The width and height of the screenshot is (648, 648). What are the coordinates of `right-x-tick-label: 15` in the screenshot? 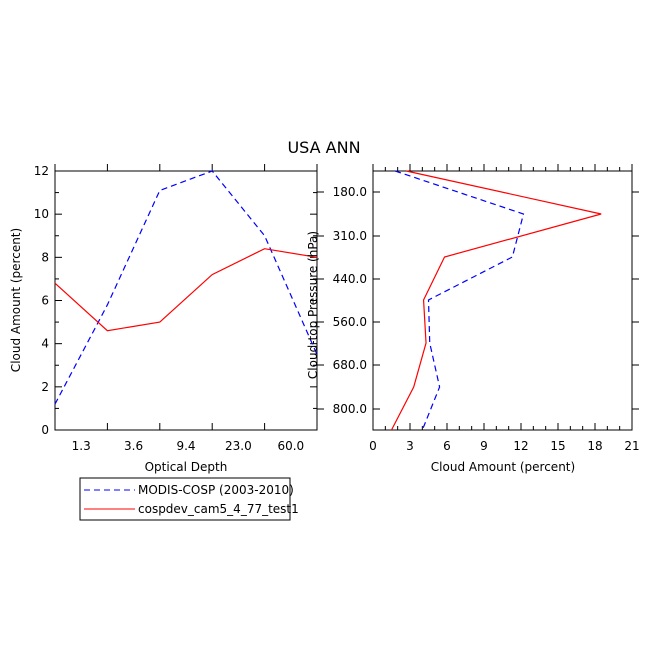 It's located at (557, 446).